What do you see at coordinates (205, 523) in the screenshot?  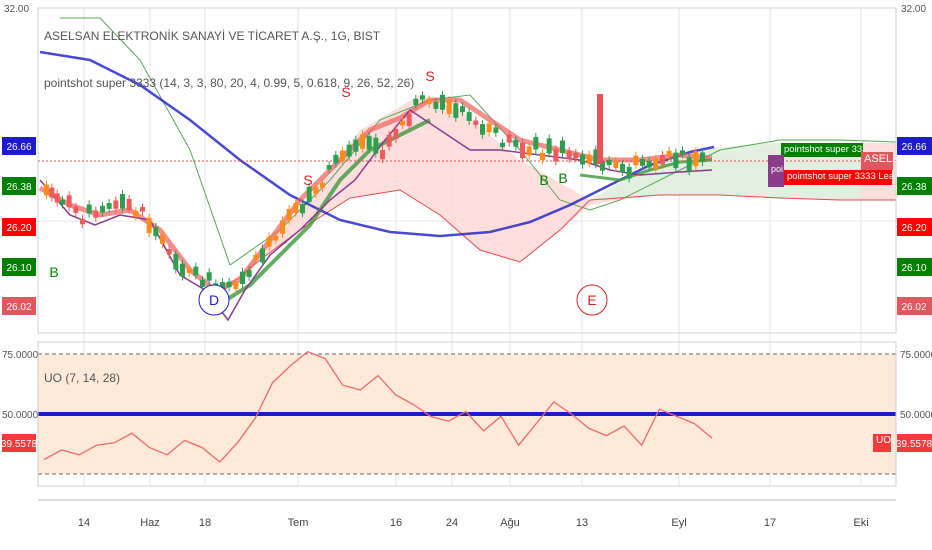 I see `x-tick-label: 18` at bounding box center [205, 523].